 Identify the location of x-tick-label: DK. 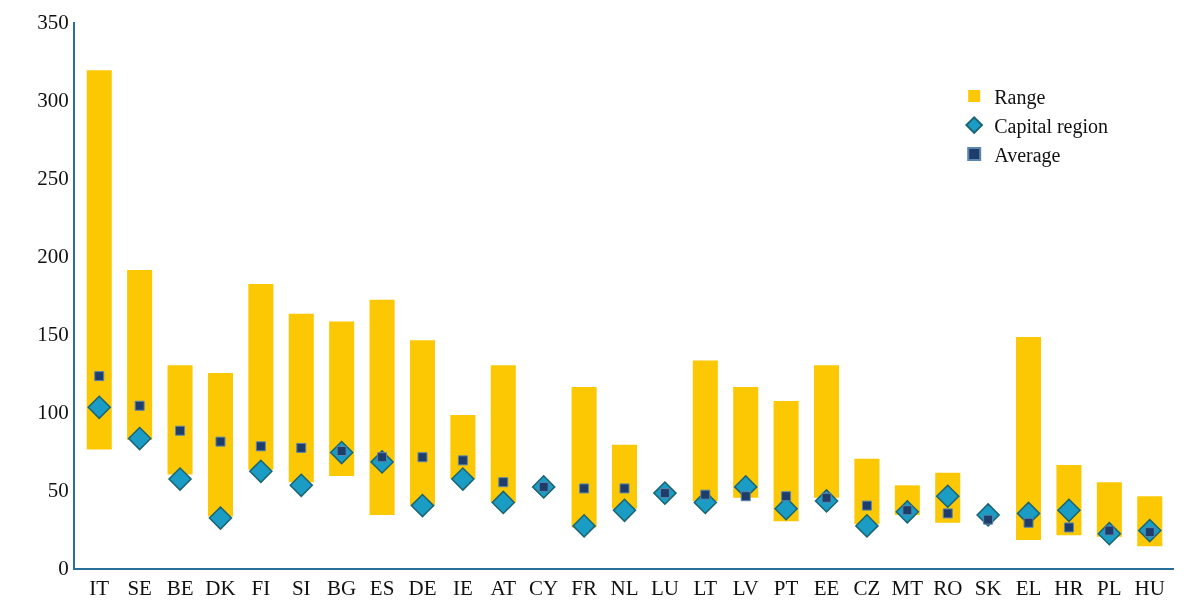
(220, 588).